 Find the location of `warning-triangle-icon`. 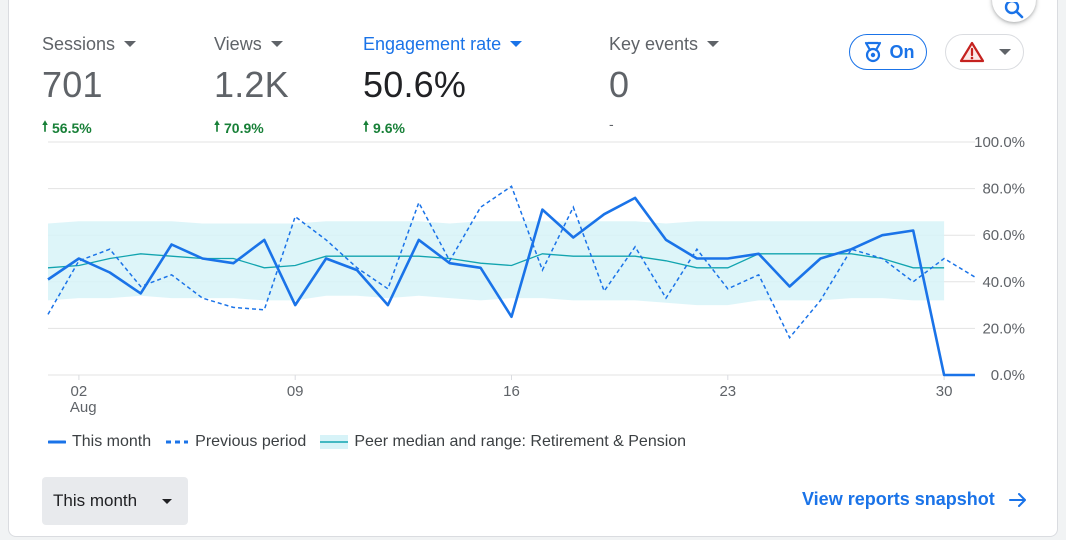

warning-triangle-icon is located at coordinates (971, 52).